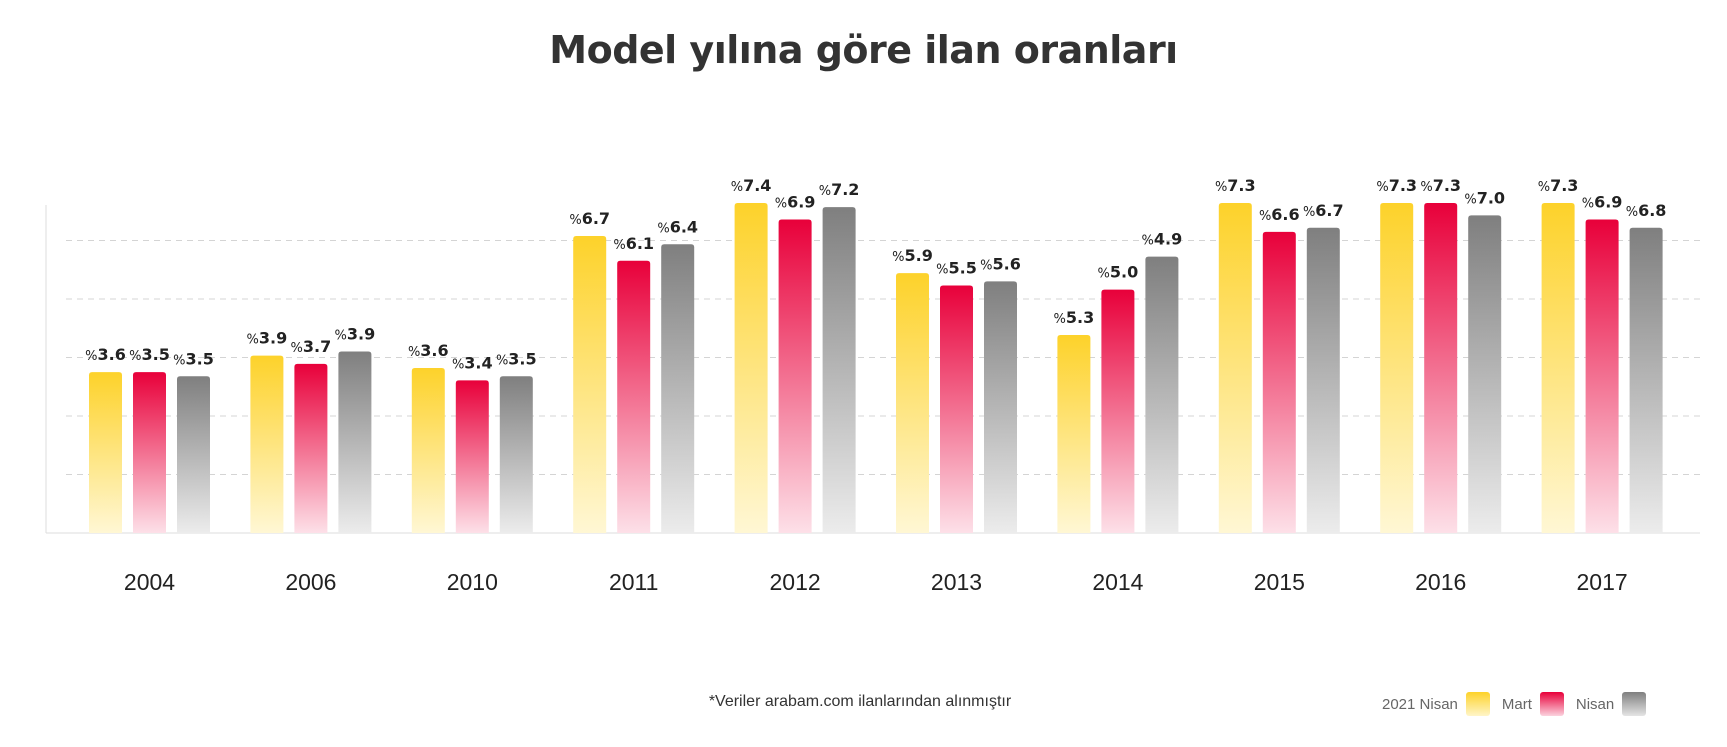 The width and height of the screenshot is (1727, 747). I want to click on x-tick-2011: 2011, so click(633, 582).